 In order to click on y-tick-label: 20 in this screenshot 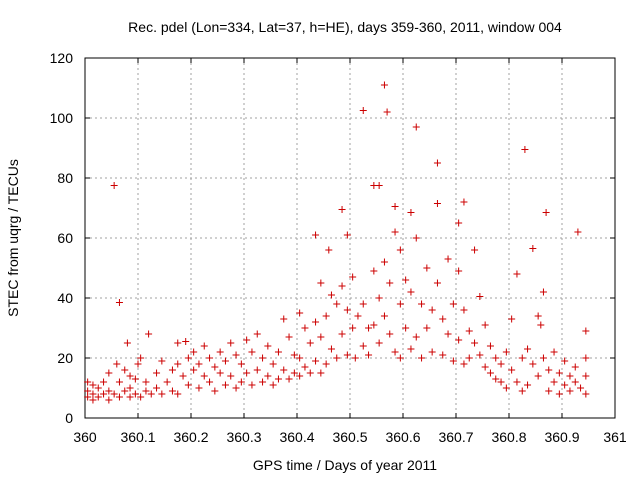, I will do `click(65, 358)`.